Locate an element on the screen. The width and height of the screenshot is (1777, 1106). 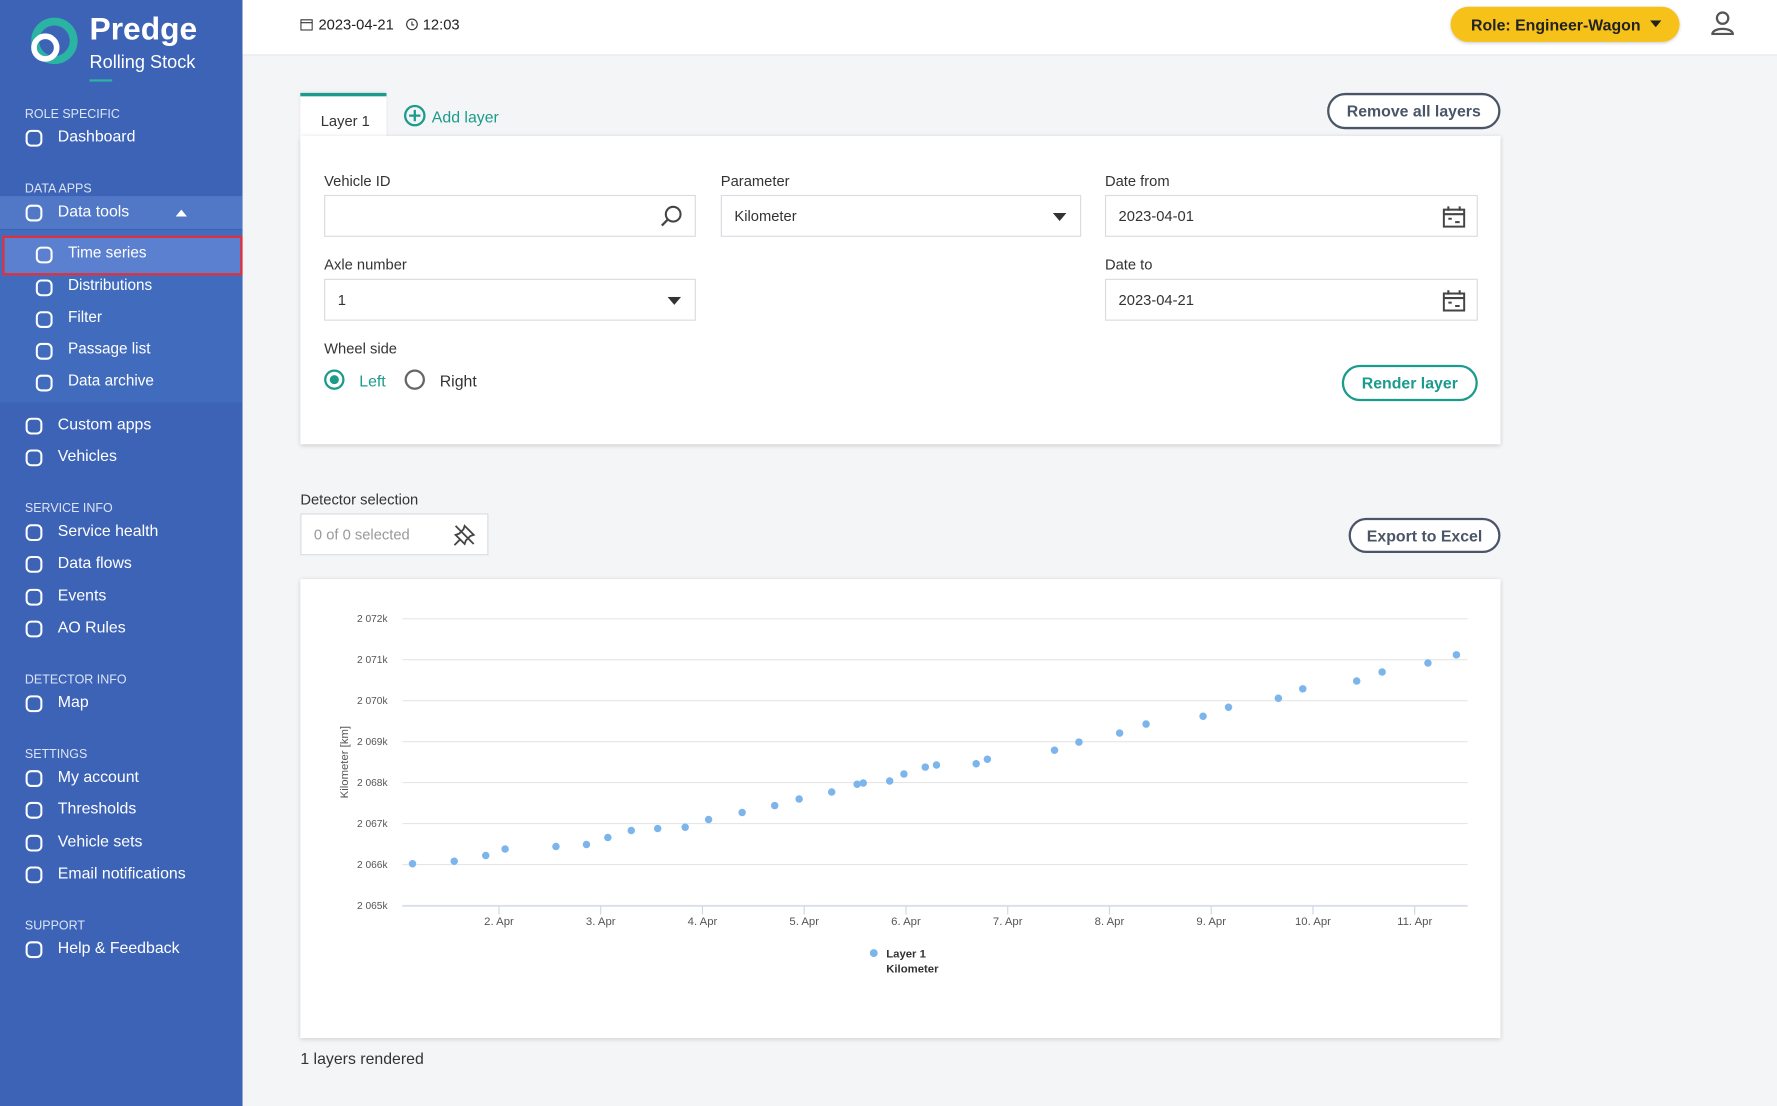
logo is located at coordinates (54, 41).